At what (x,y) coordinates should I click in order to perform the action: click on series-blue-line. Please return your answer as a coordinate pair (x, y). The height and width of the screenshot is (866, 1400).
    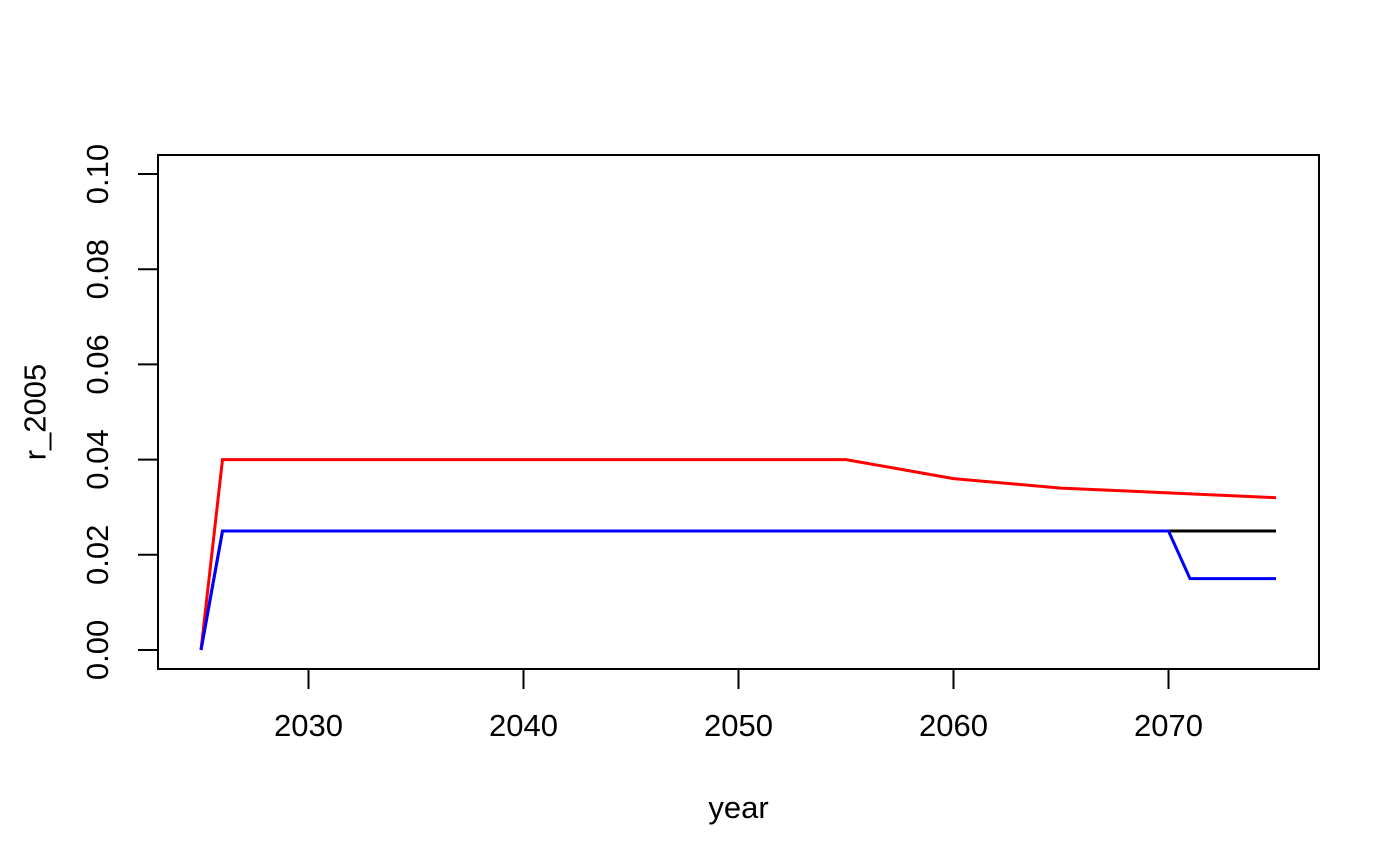
    Looking at the image, I should click on (737, 590).